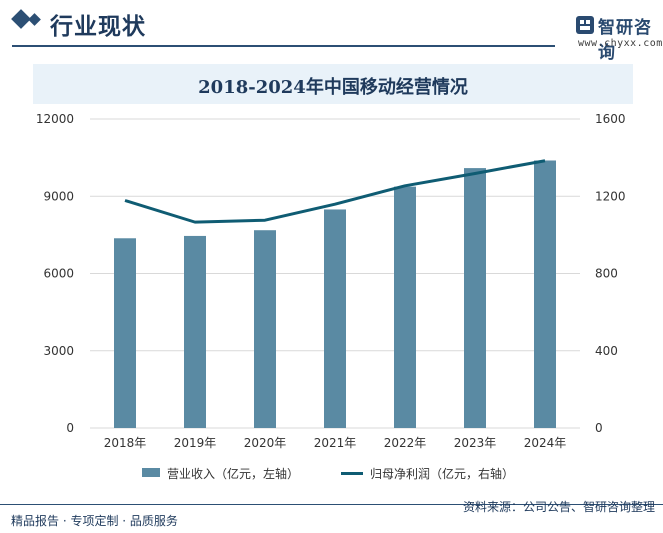 This screenshot has height=533, width=663. Describe the element at coordinates (475, 443) in the screenshot. I see `x-tick-label: 2023年` at that location.